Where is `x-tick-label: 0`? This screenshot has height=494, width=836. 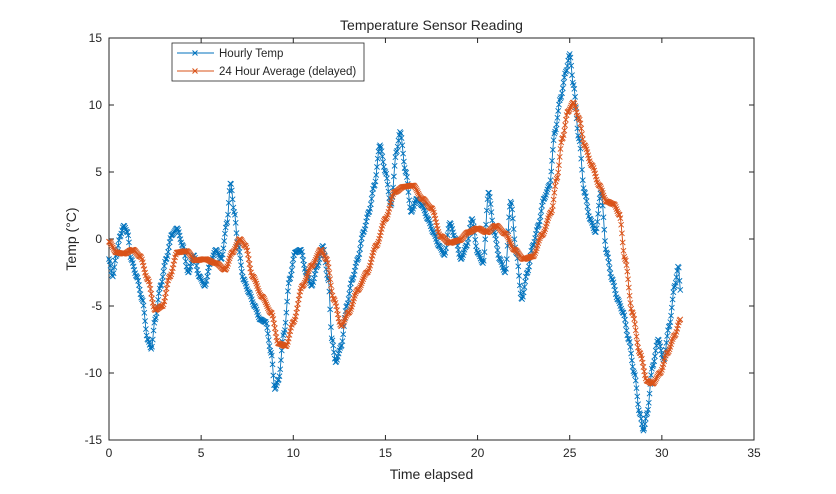
x-tick-label: 0 is located at coordinates (109, 453).